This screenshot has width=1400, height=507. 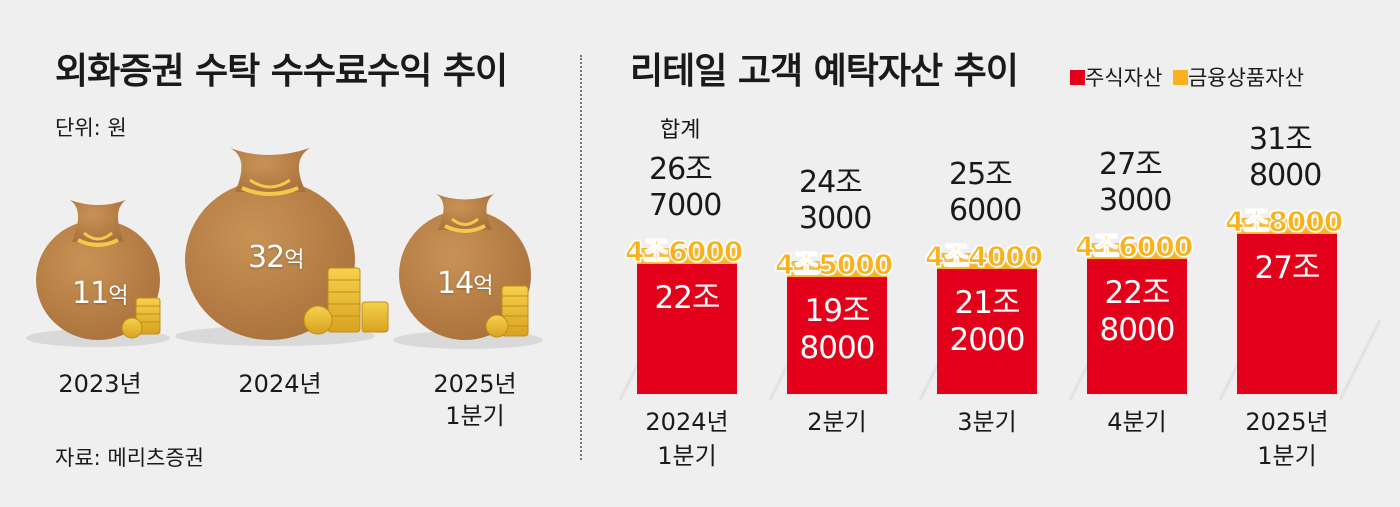 I want to click on legend: 주식자산 금융상품자산, so click(x=1187, y=77).